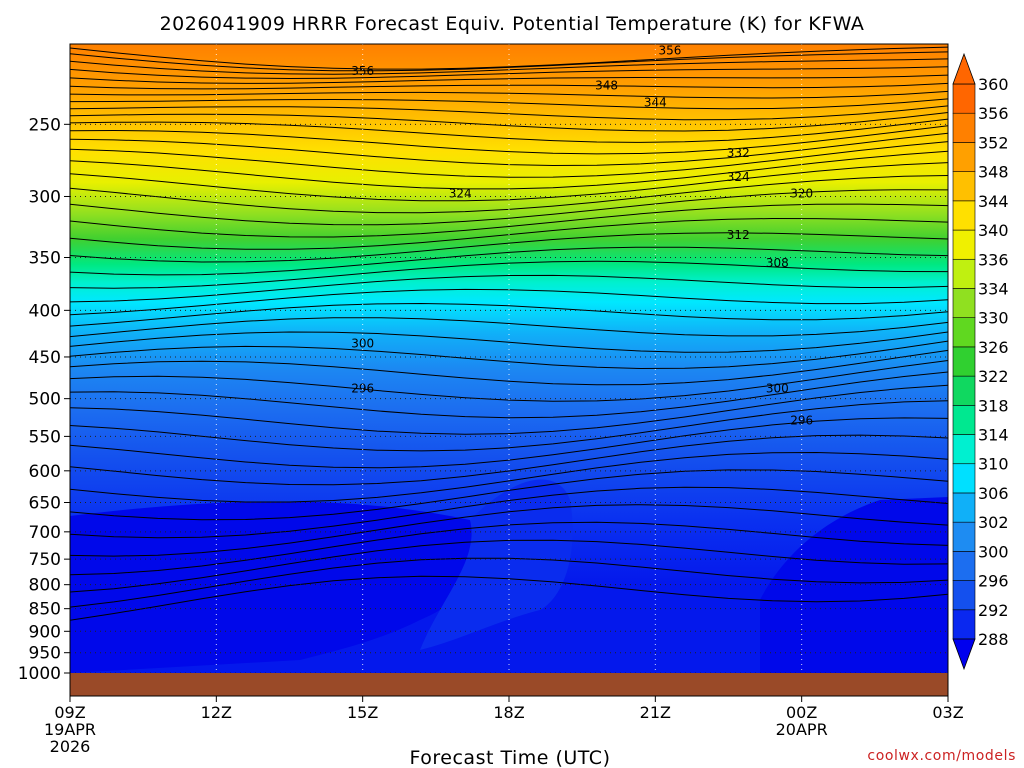 The image size is (1024, 768). Describe the element at coordinates (45, 125) in the screenshot. I see `y-tick-label: 250` at that location.